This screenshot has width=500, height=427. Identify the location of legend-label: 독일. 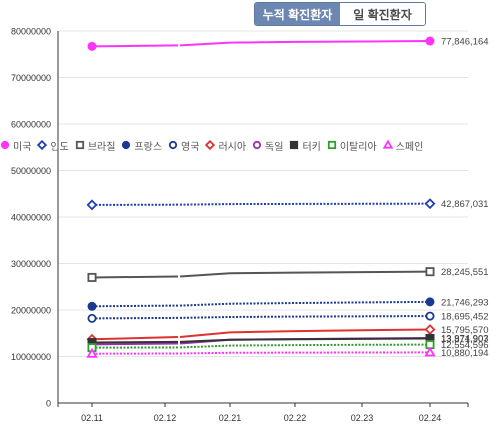
(274, 147).